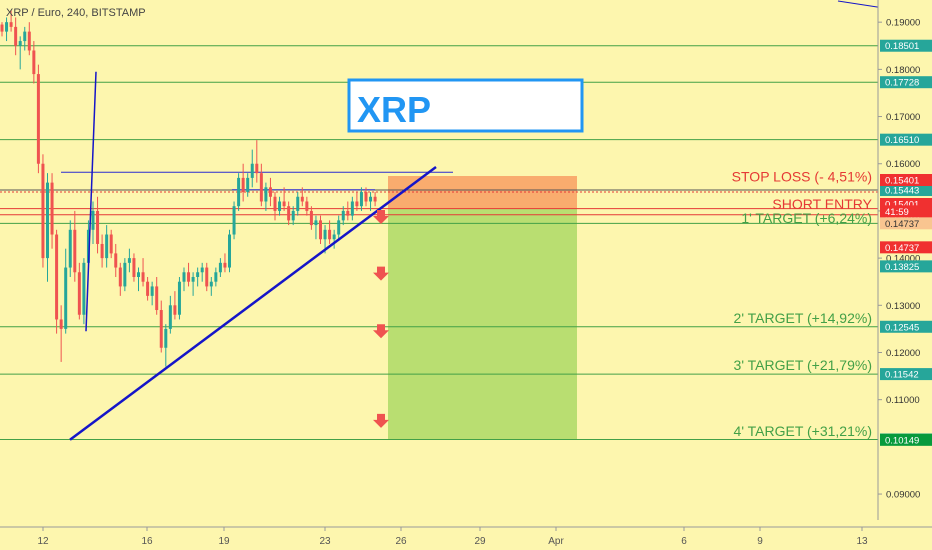 The height and width of the screenshot is (550, 932). Describe the element at coordinates (76, 13) in the screenshot. I see `chart-title: XRP / Euro, 240, BITSTAMP` at that location.